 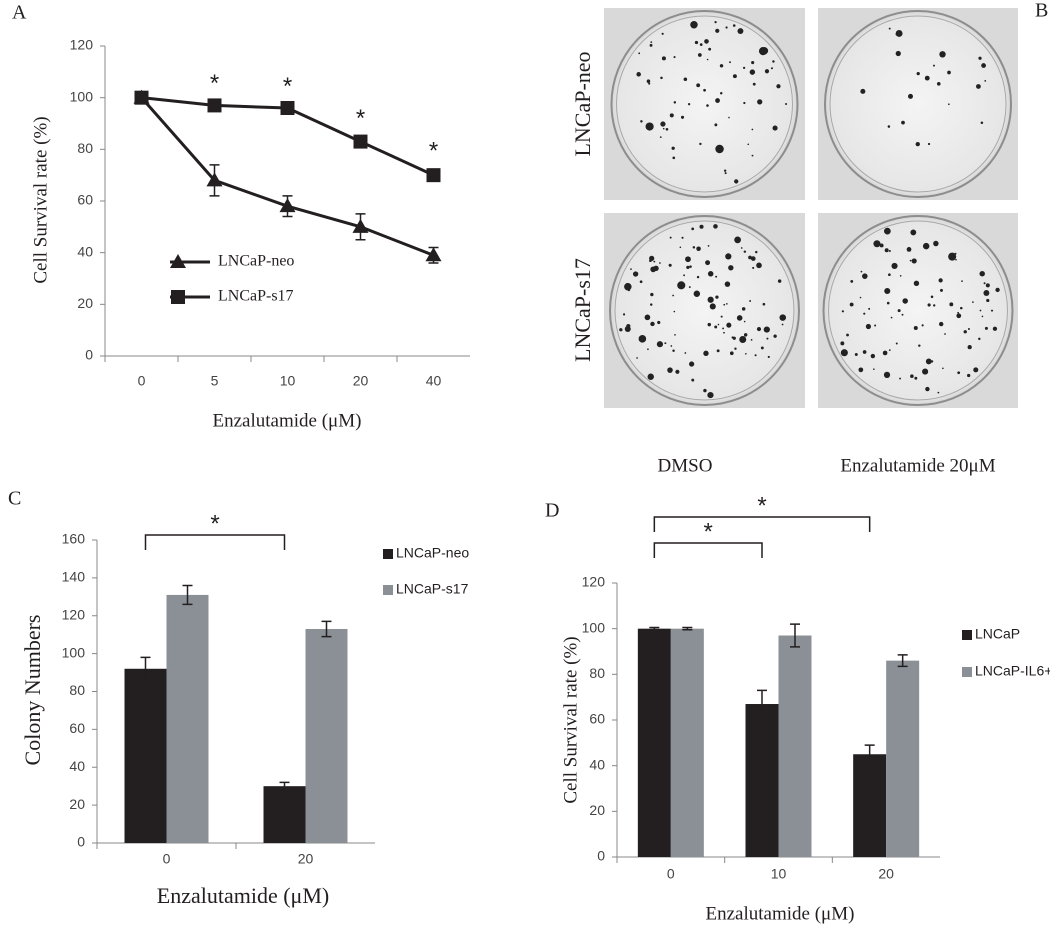 I want to click on column-label: DMSO, so click(x=685, y=465).